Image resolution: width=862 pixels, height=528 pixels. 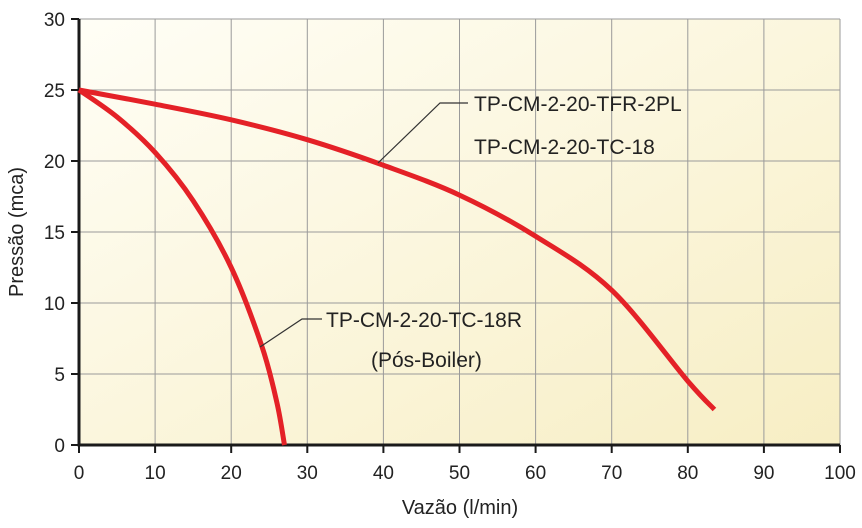 What do you see at coordinates (687, 473) in the screenshot?
I see `x-tick-label: 80` at bounding box center [687, 473].